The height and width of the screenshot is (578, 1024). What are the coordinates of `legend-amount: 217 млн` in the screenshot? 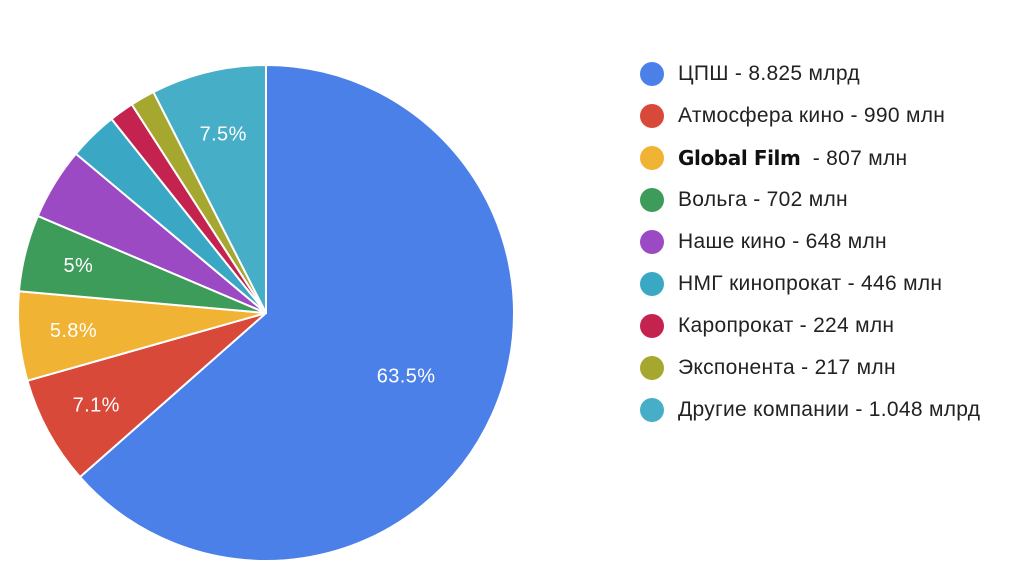 It's located at (855, 367).